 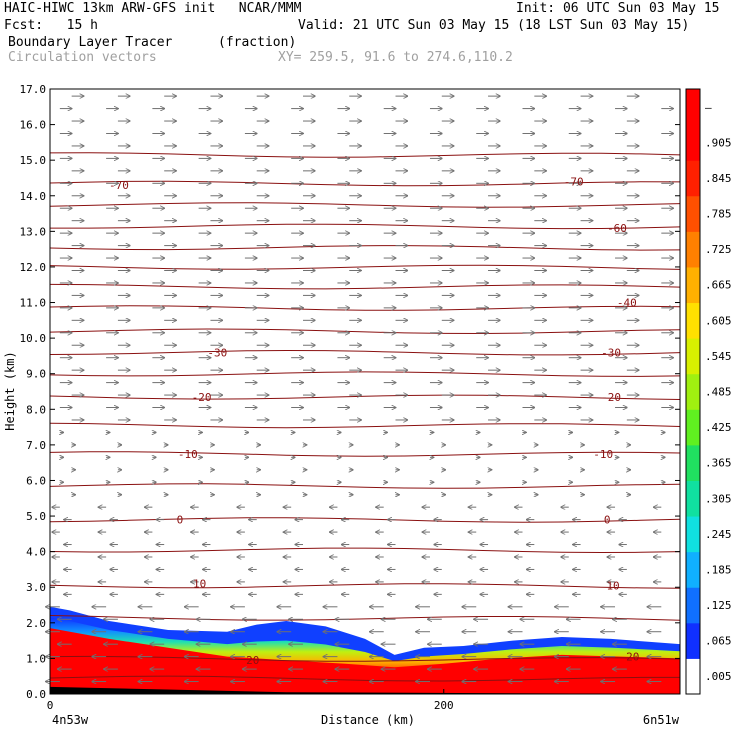 What do you see at coordinates (718, 534) in the screenshot?
I see `colorbar-label: .245` at bounding box center [718, 534].